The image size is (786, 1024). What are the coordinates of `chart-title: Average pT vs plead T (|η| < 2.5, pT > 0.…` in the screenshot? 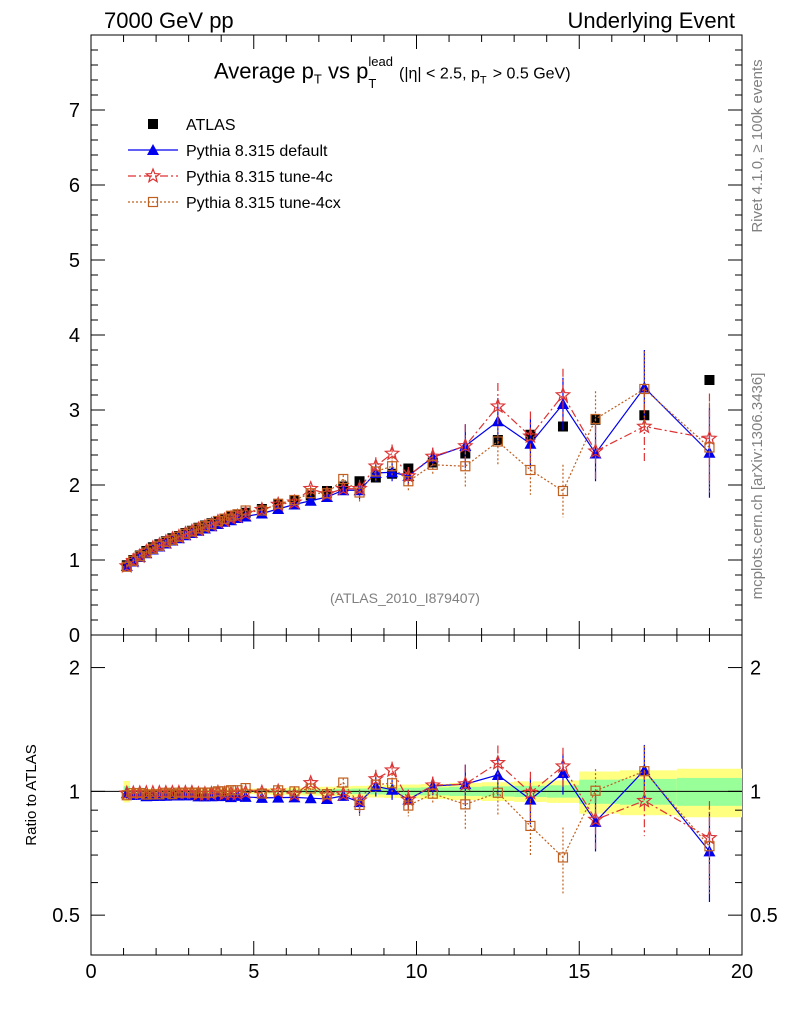 It's located at (392, 72).